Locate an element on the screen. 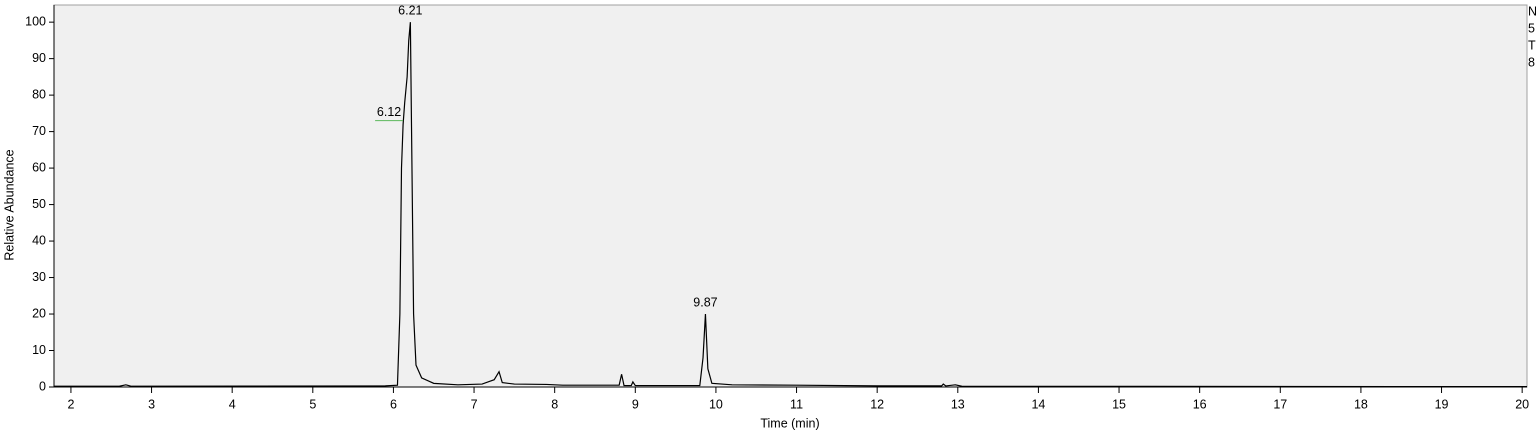 The height and width of the screenshot is (441, 1536). peak-label: 6.21 is located at coordinates (410, 10).